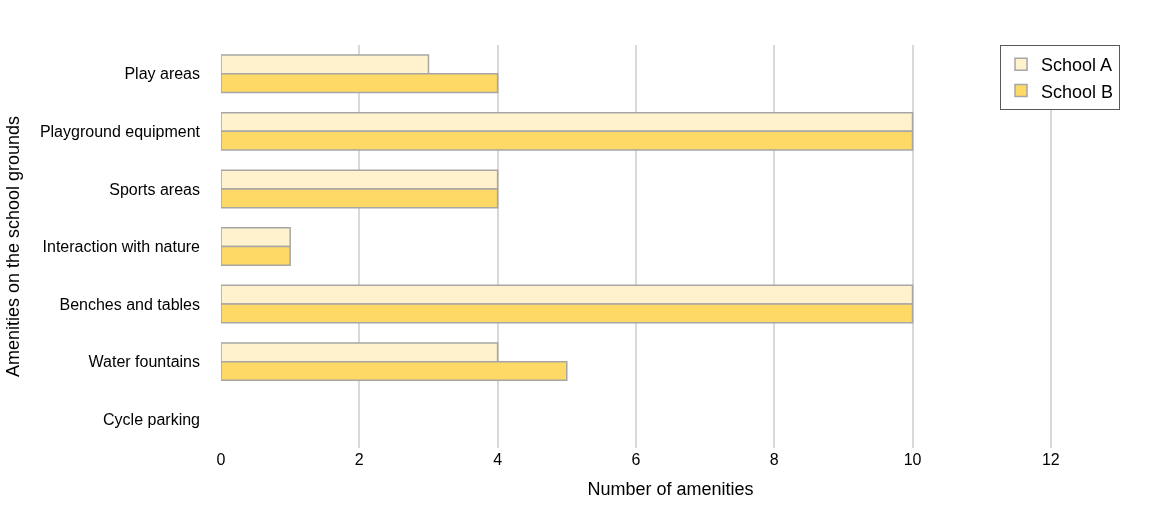 This screenshot has height=508, width=1165. Describe the element at coordinates (121, 247) in the screenshot. I see `y-tick-label: Interaction with nature` at that location.